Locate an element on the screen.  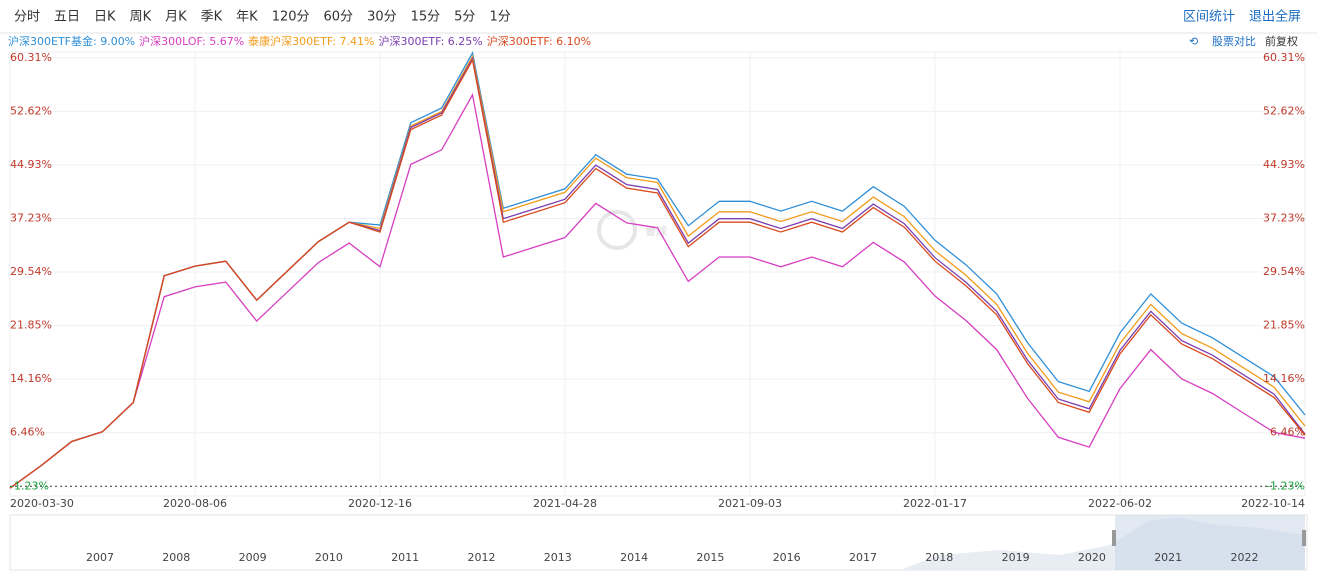
toolbar-item: 30分 is located at coordinates (382, 17).